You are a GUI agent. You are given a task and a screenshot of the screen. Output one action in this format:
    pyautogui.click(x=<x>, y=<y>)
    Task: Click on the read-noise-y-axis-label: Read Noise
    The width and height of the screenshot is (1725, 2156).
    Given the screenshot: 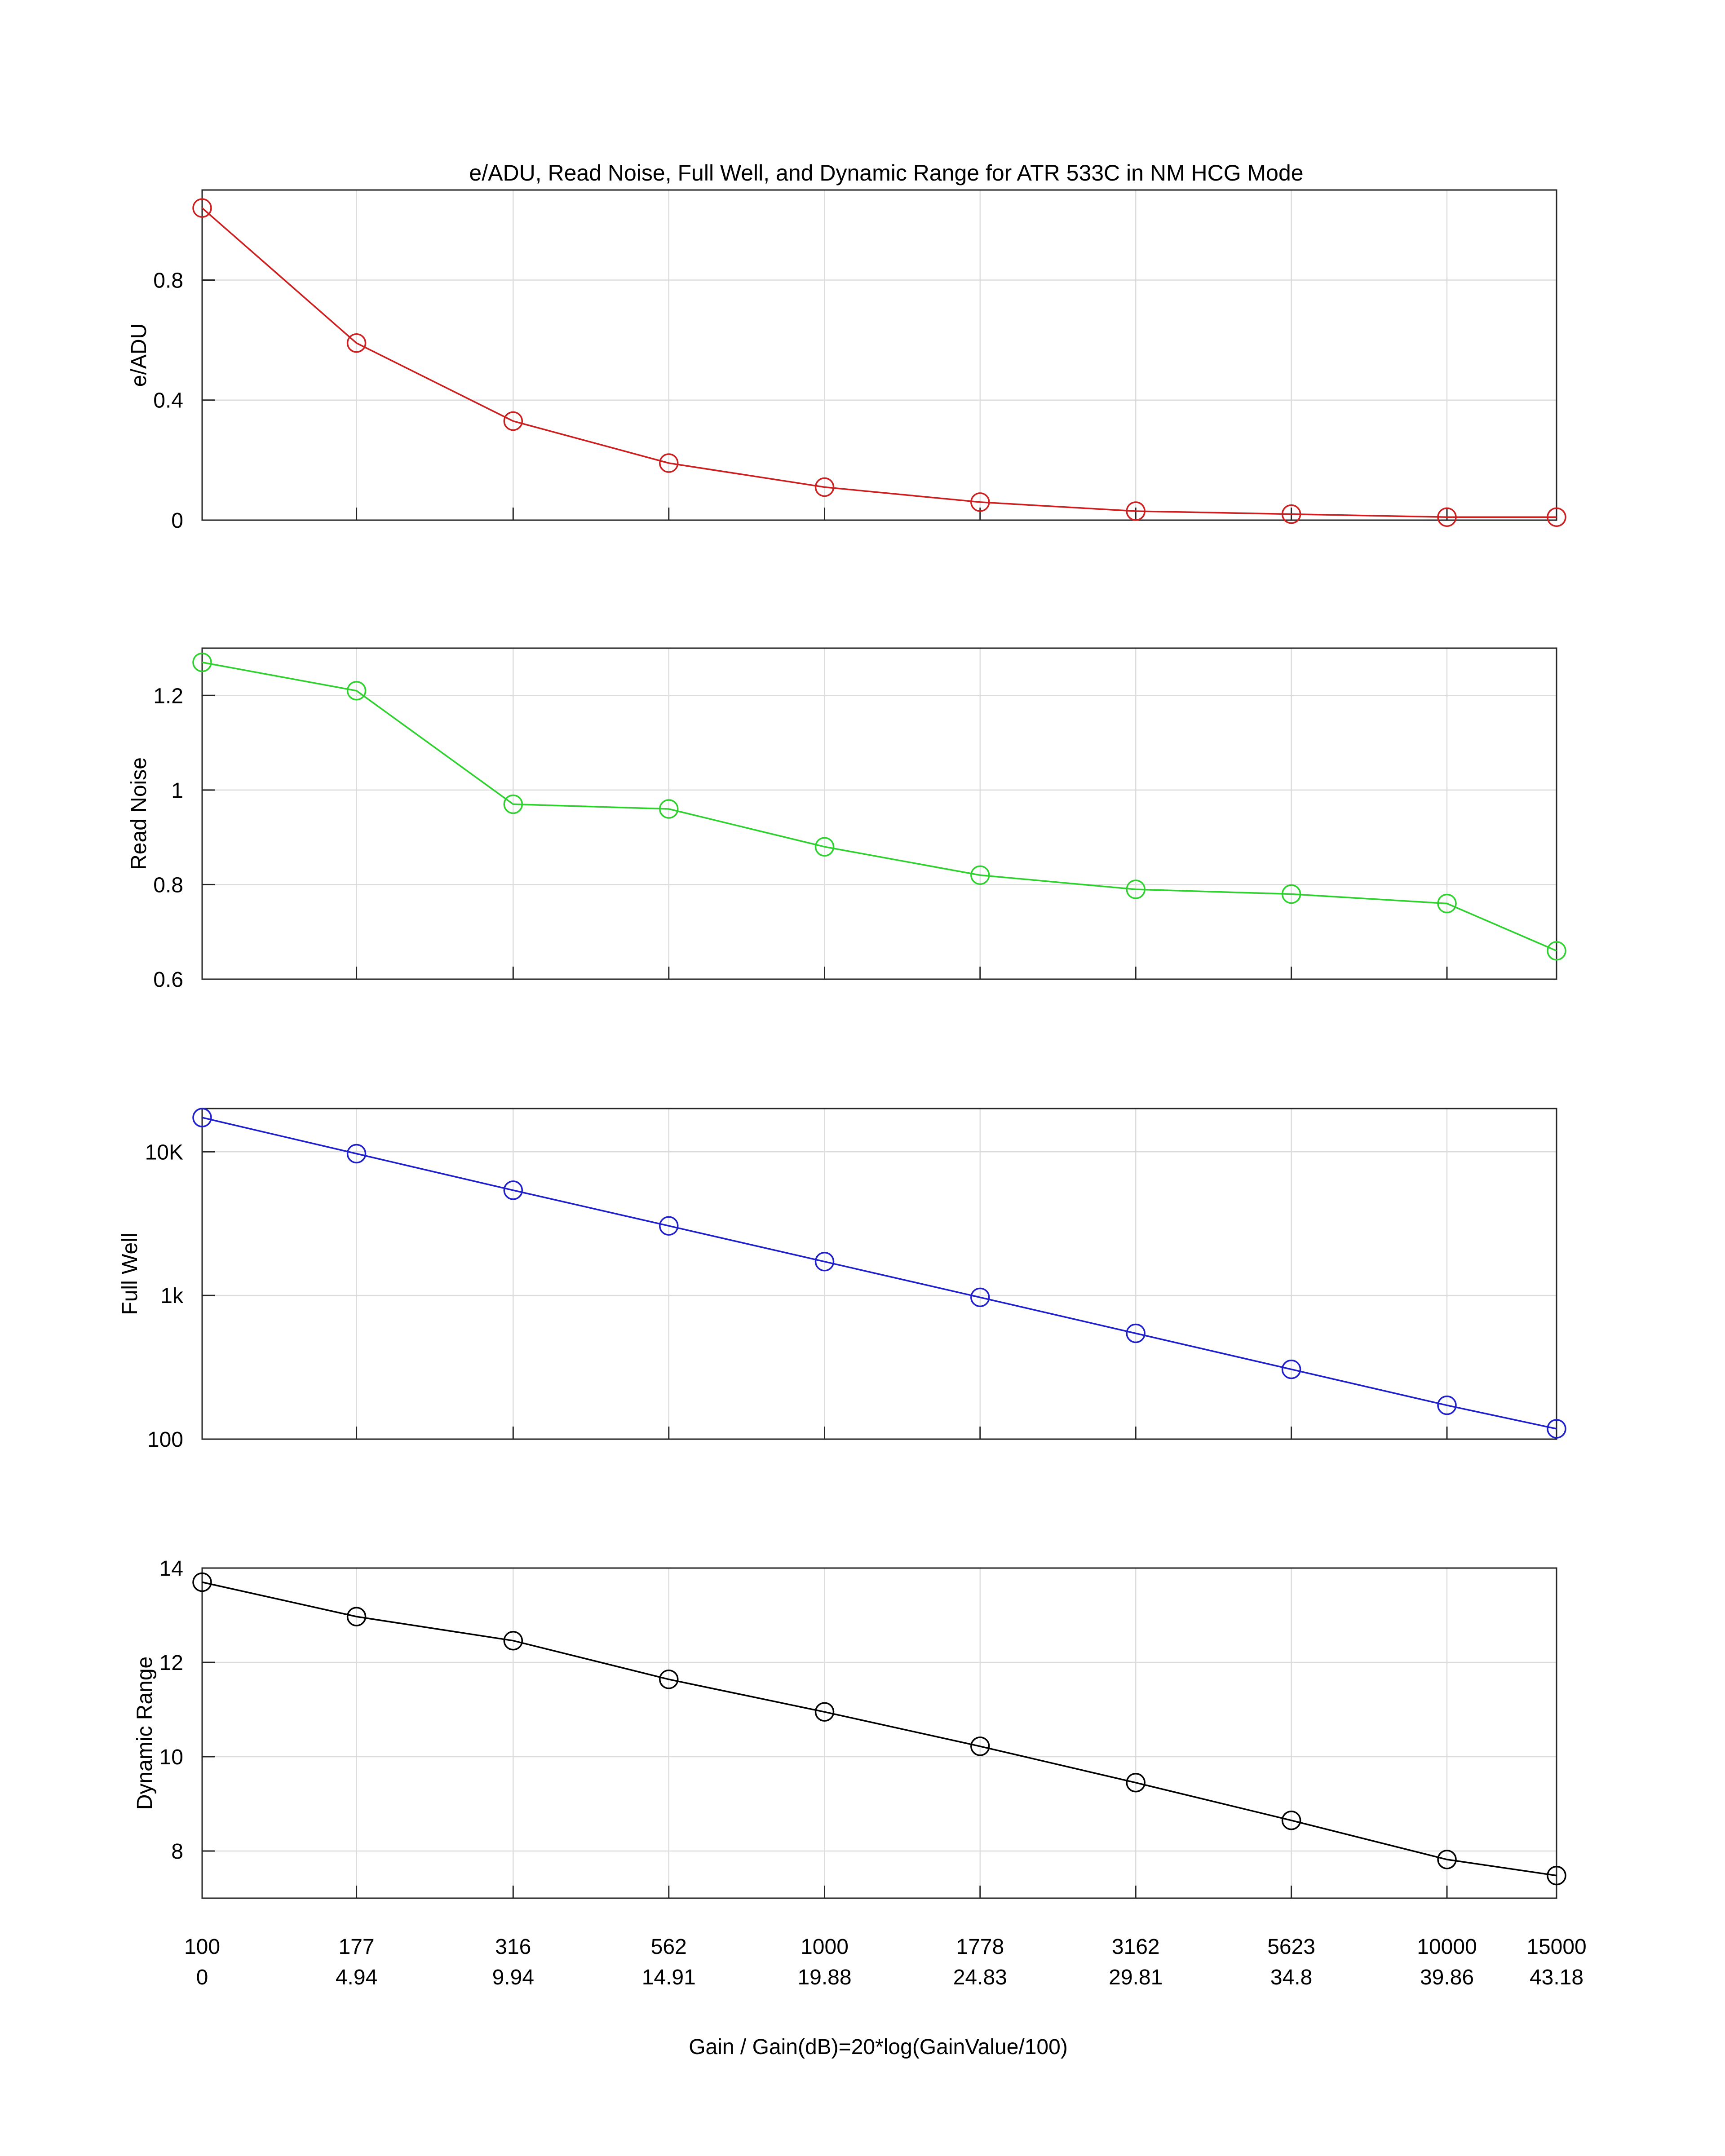 What is the action you would take?
    pyautogui.click(x=139, y=813)
    